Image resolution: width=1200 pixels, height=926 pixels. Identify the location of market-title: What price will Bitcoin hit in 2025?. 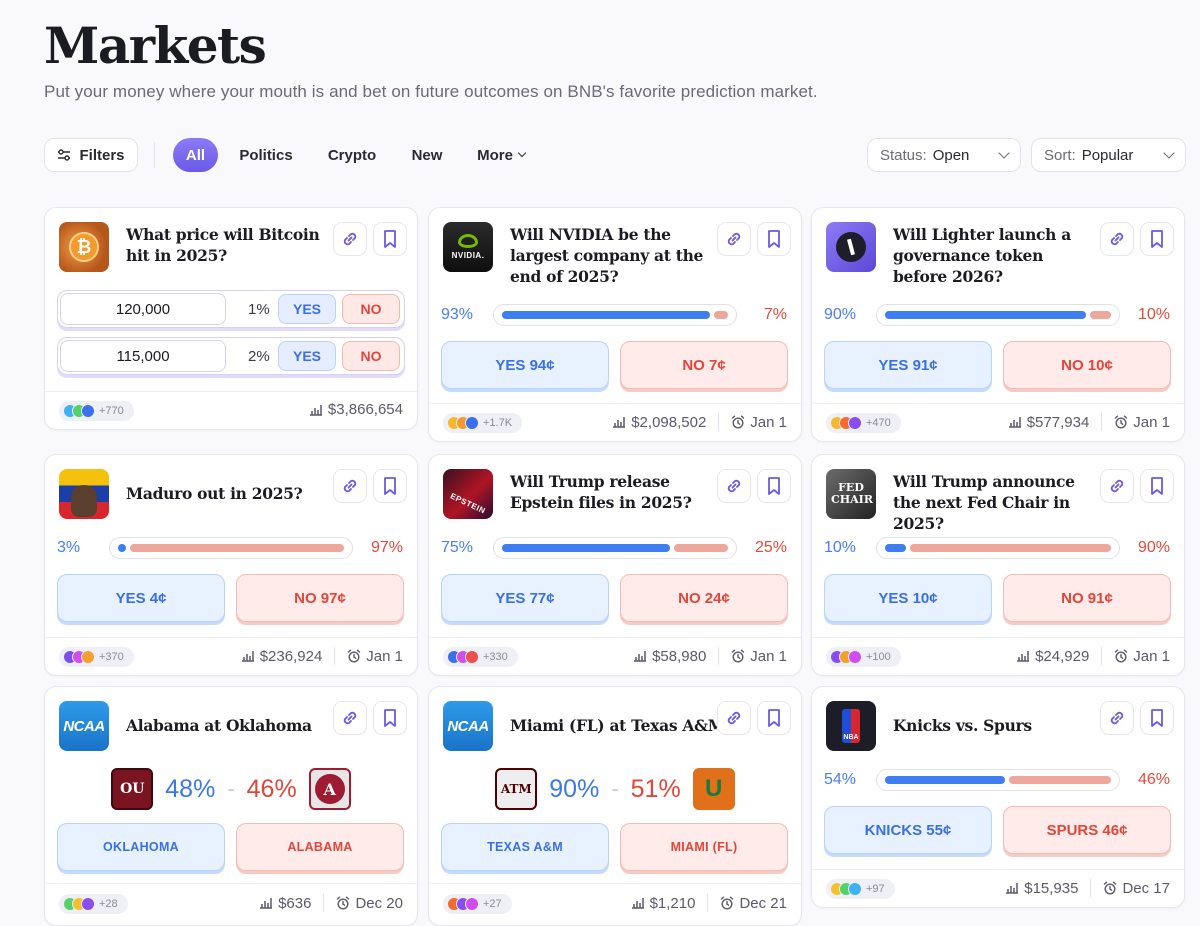
(223, 245).